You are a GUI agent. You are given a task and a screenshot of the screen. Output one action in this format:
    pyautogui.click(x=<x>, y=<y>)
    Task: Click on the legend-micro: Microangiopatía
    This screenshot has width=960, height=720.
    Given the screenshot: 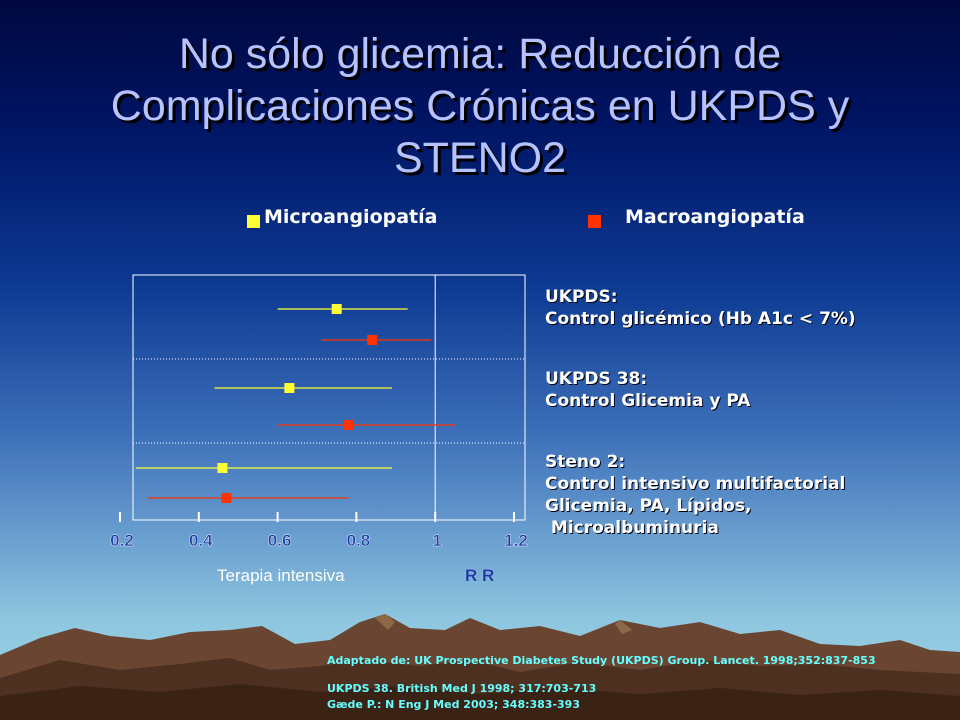 What is the action you would take?
    pyautogui.click(x=351, y=217)
    